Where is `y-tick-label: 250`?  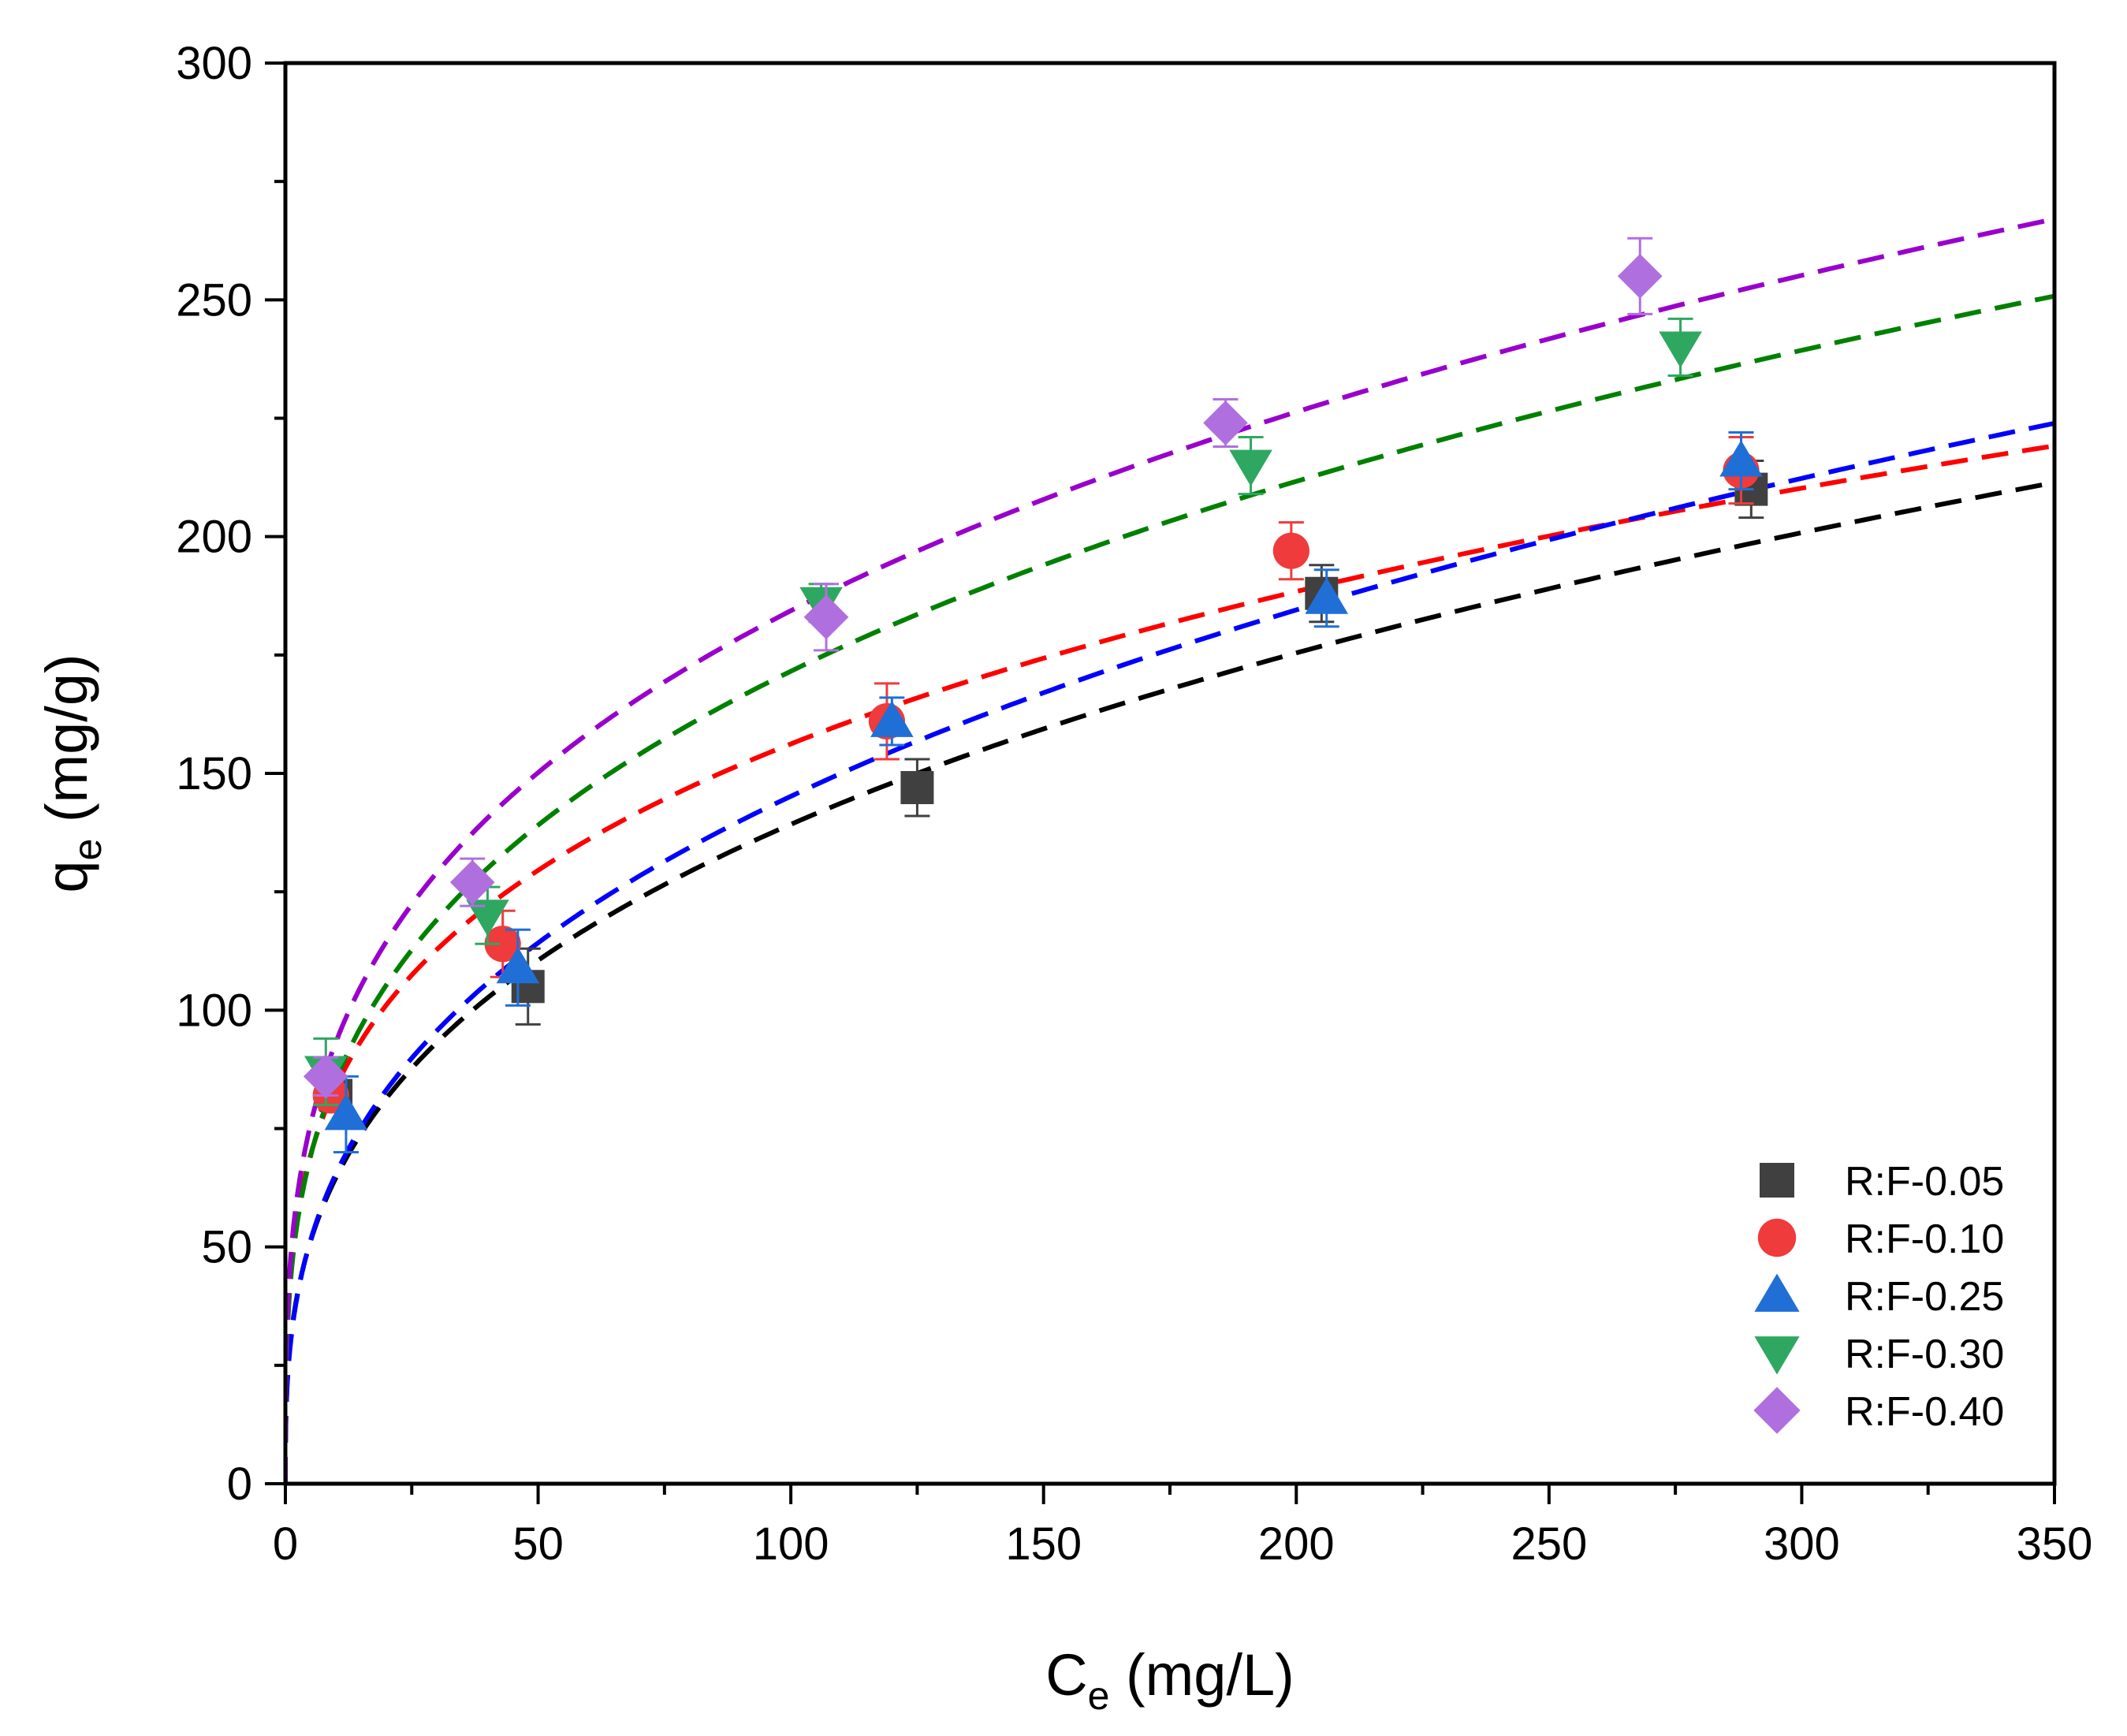
y-tick-label: 250 is located at coordinates (214, 300).